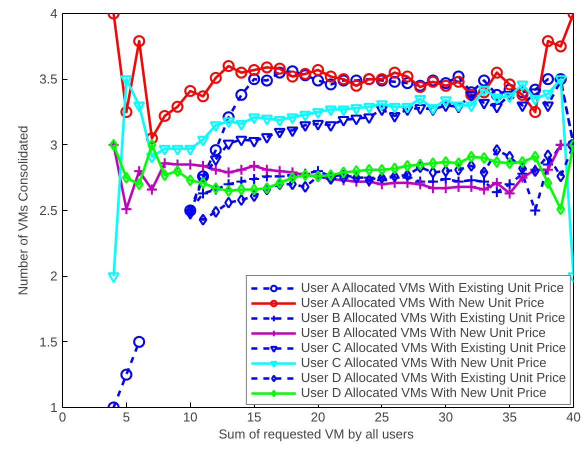 The height and width of the screenshot is (451, 584). What do you see at coordinates (573, 417) in the screenshot?
I see `x-tick-label: 40` at bounding box center [573, 417].